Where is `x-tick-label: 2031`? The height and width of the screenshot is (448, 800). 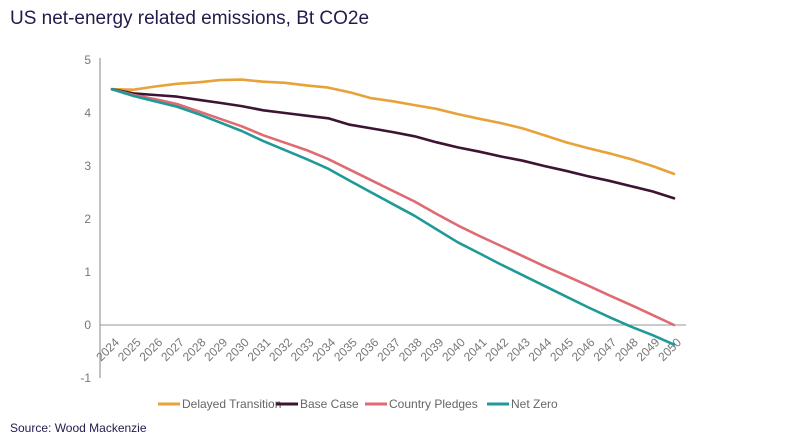 x-tick-label: 2031 is located at coordinates (259, 349).